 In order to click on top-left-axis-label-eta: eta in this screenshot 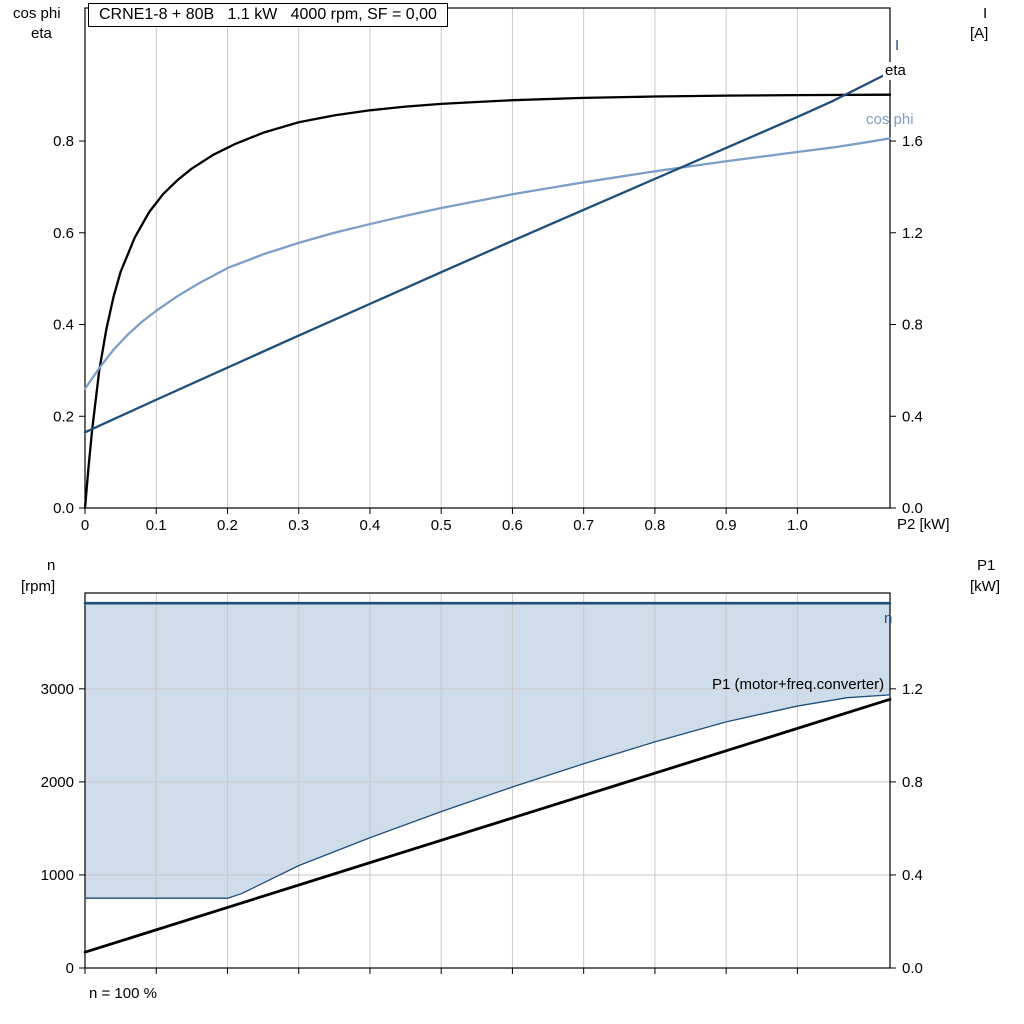, I will do `click(41, 33)`.